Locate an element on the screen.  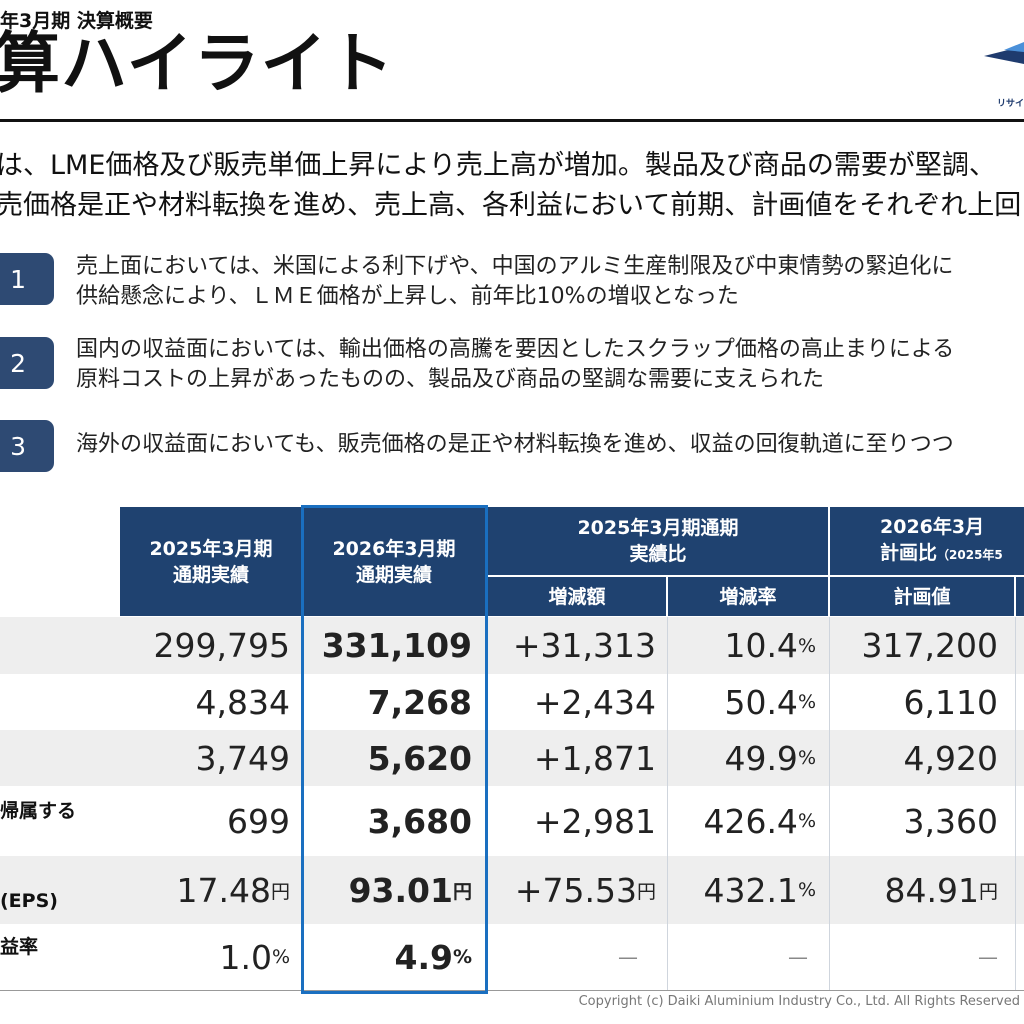
col-header-plan-value-label: 計画値 is located at coordinates (922, 596).